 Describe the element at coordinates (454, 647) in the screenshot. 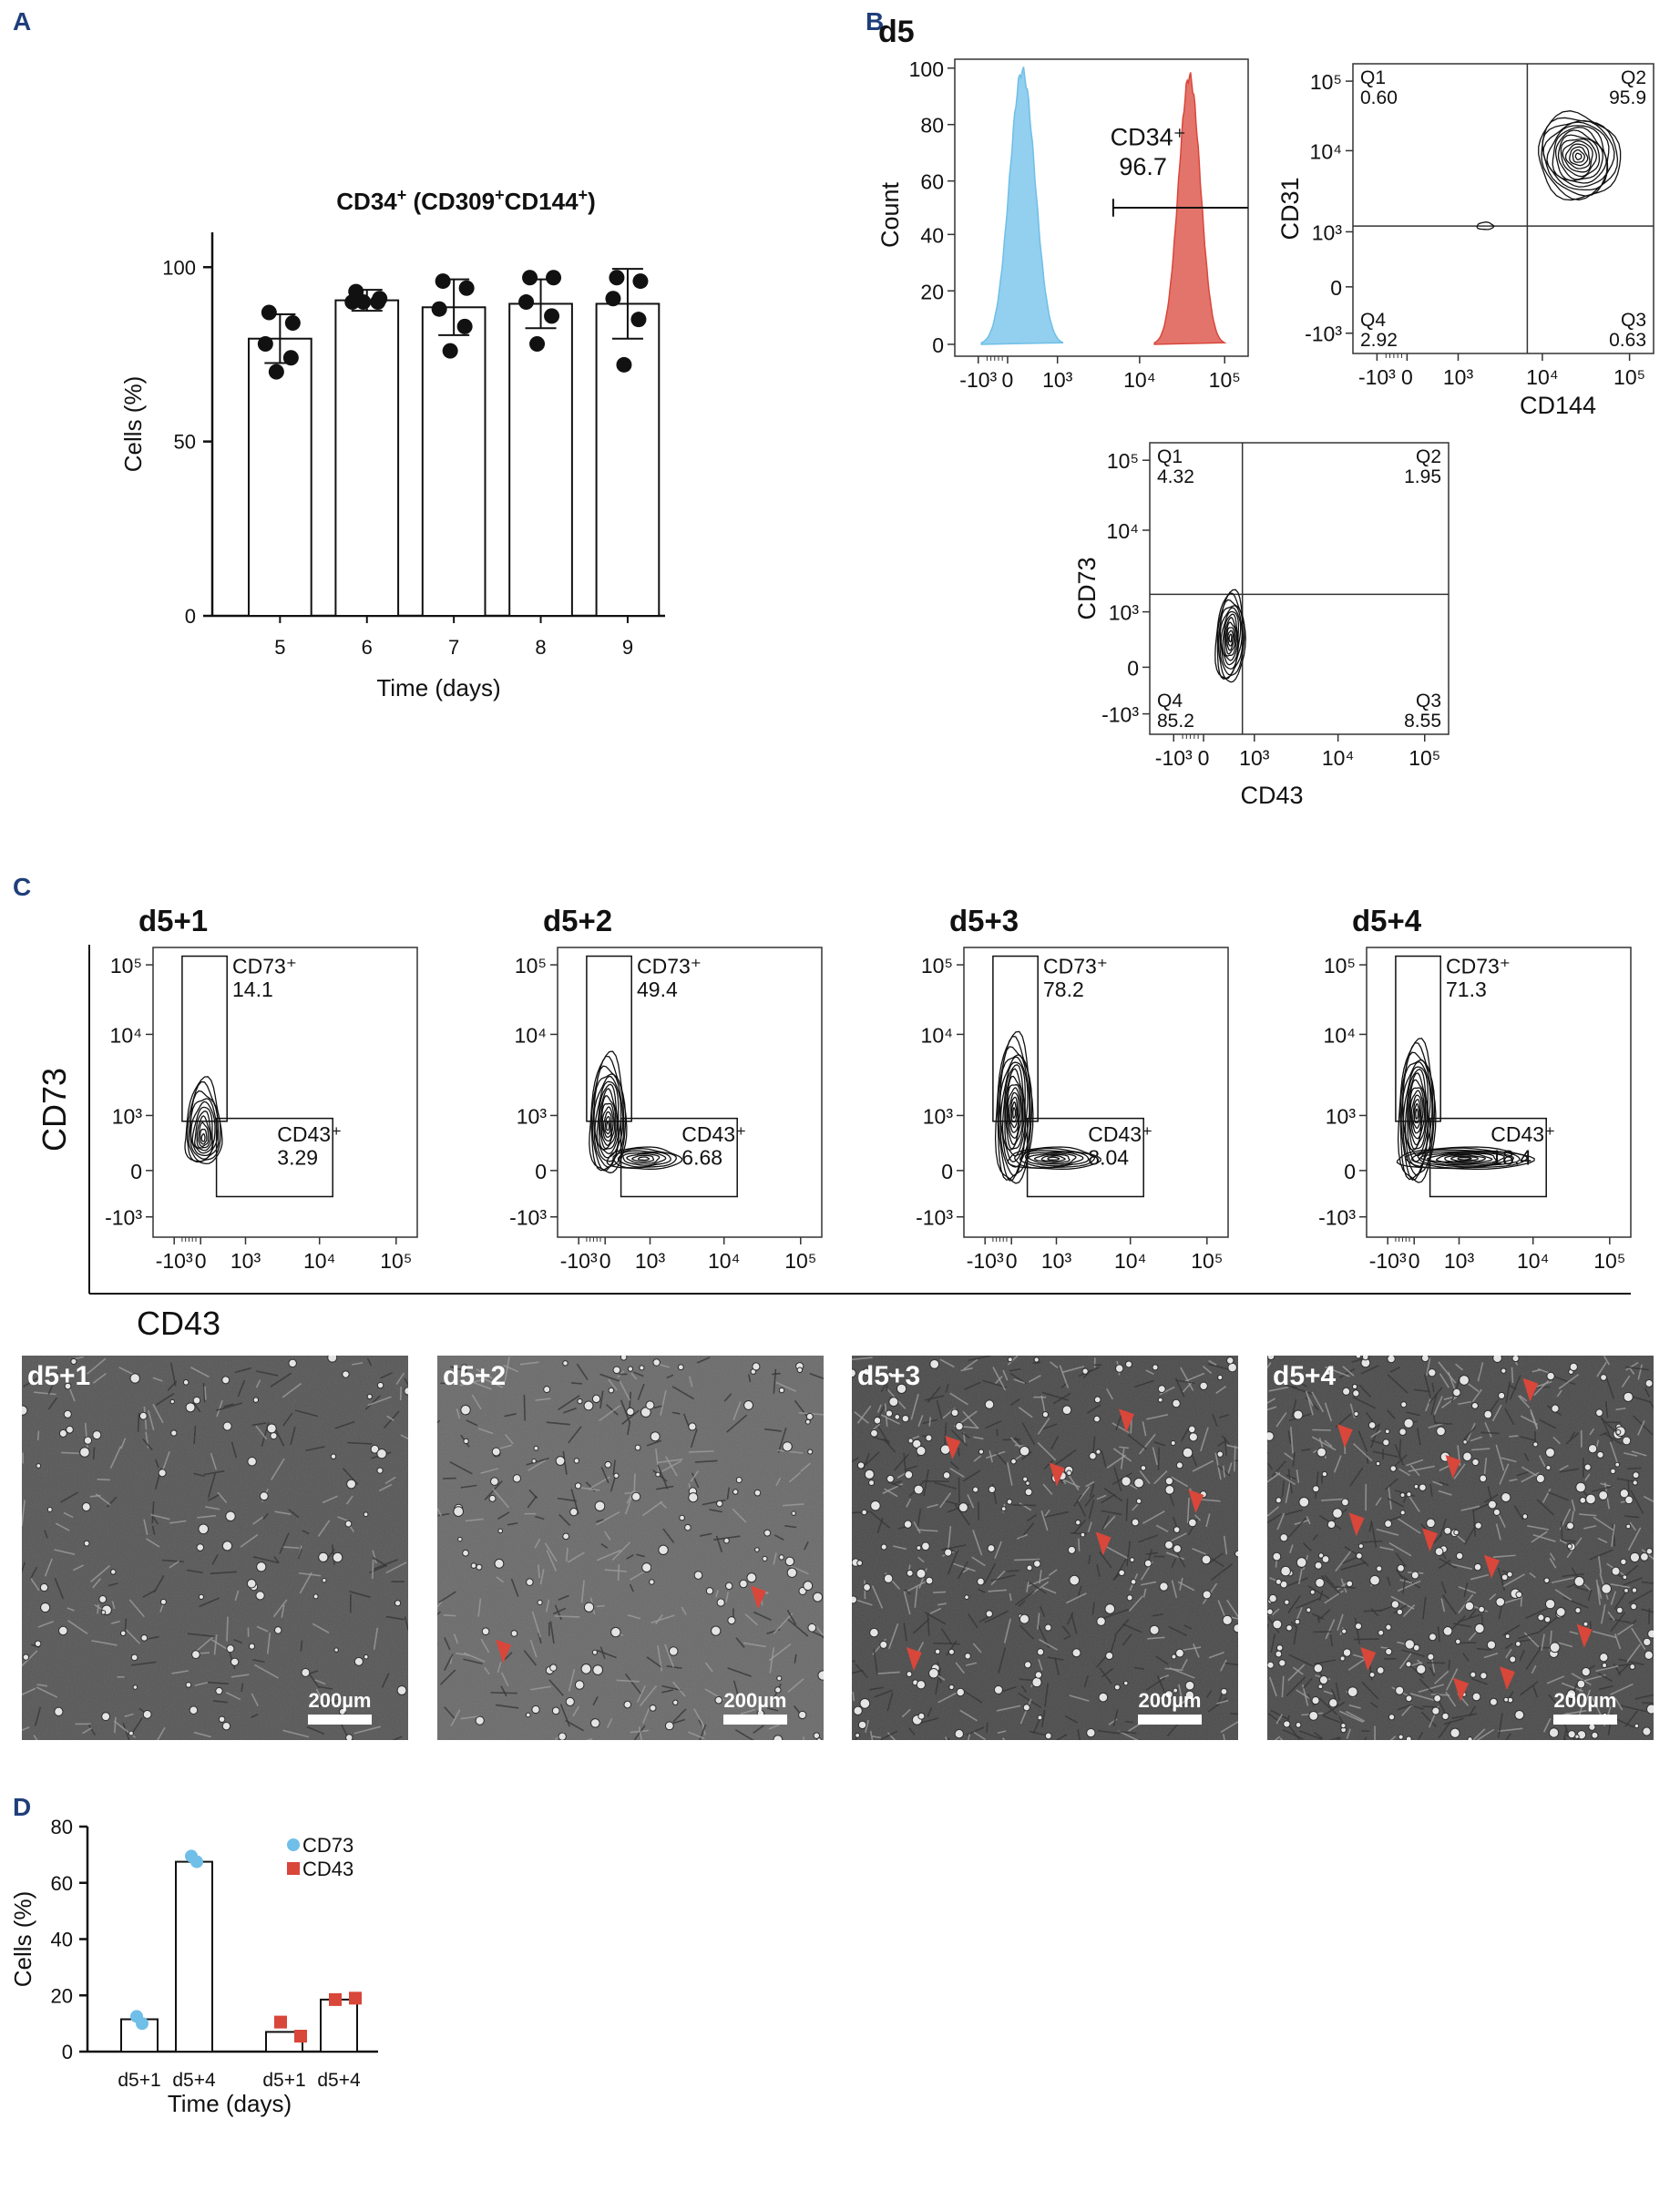

I see `x-tick-label: 7` at that location.